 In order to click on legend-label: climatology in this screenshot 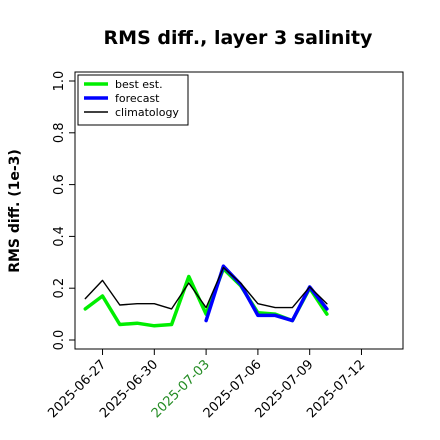, I will do `click(147, 112)`.